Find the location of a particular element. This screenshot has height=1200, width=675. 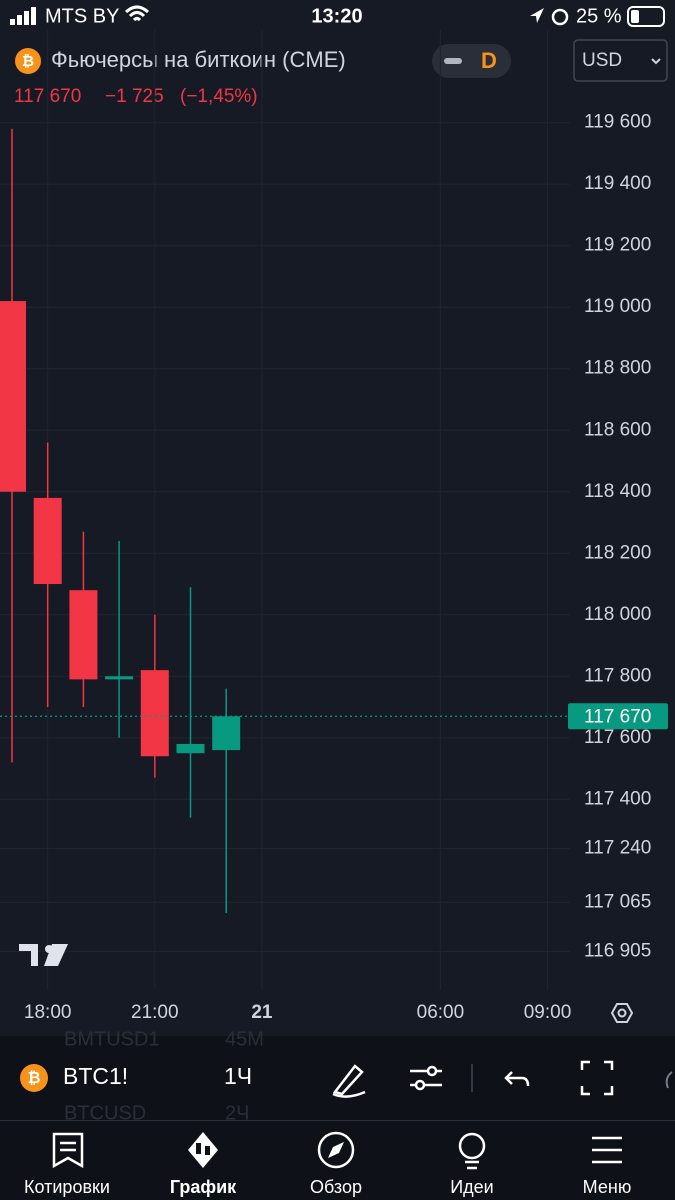

x-tick-label: 09:00 is located at coordinates (548, 1012).